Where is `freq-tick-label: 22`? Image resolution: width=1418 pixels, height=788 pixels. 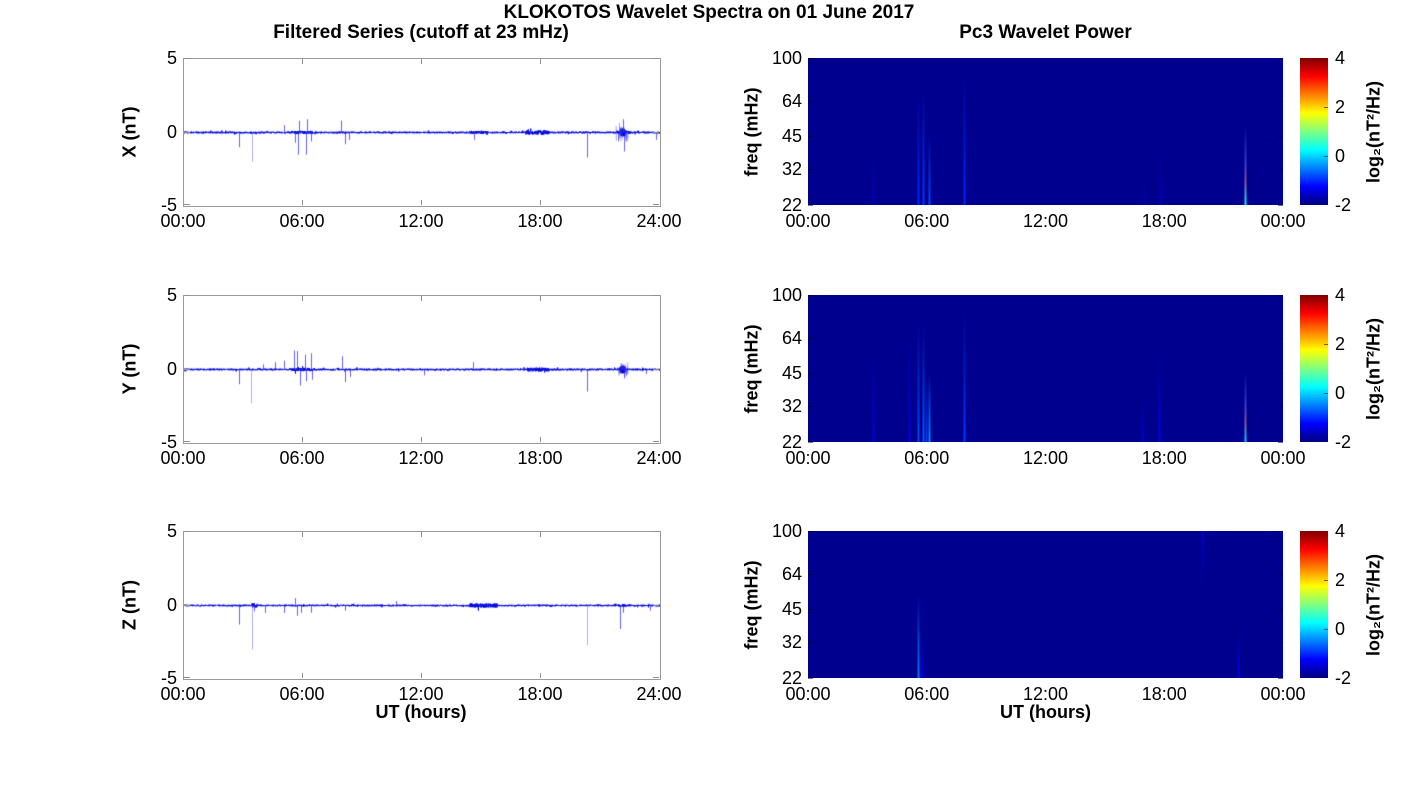 freq-tick-label: 22 is located at coordinates (791, 678).